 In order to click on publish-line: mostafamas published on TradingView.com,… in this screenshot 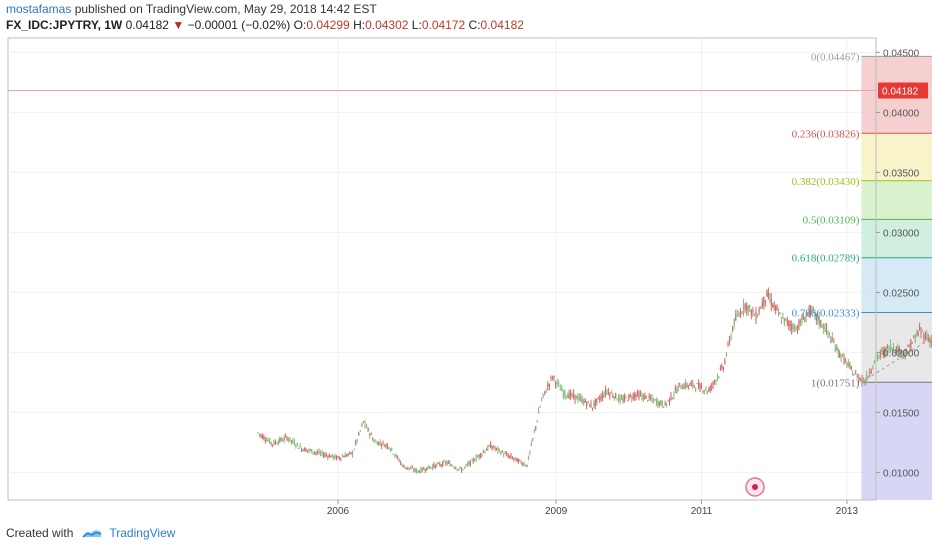, I will do `click(191, 9)`.